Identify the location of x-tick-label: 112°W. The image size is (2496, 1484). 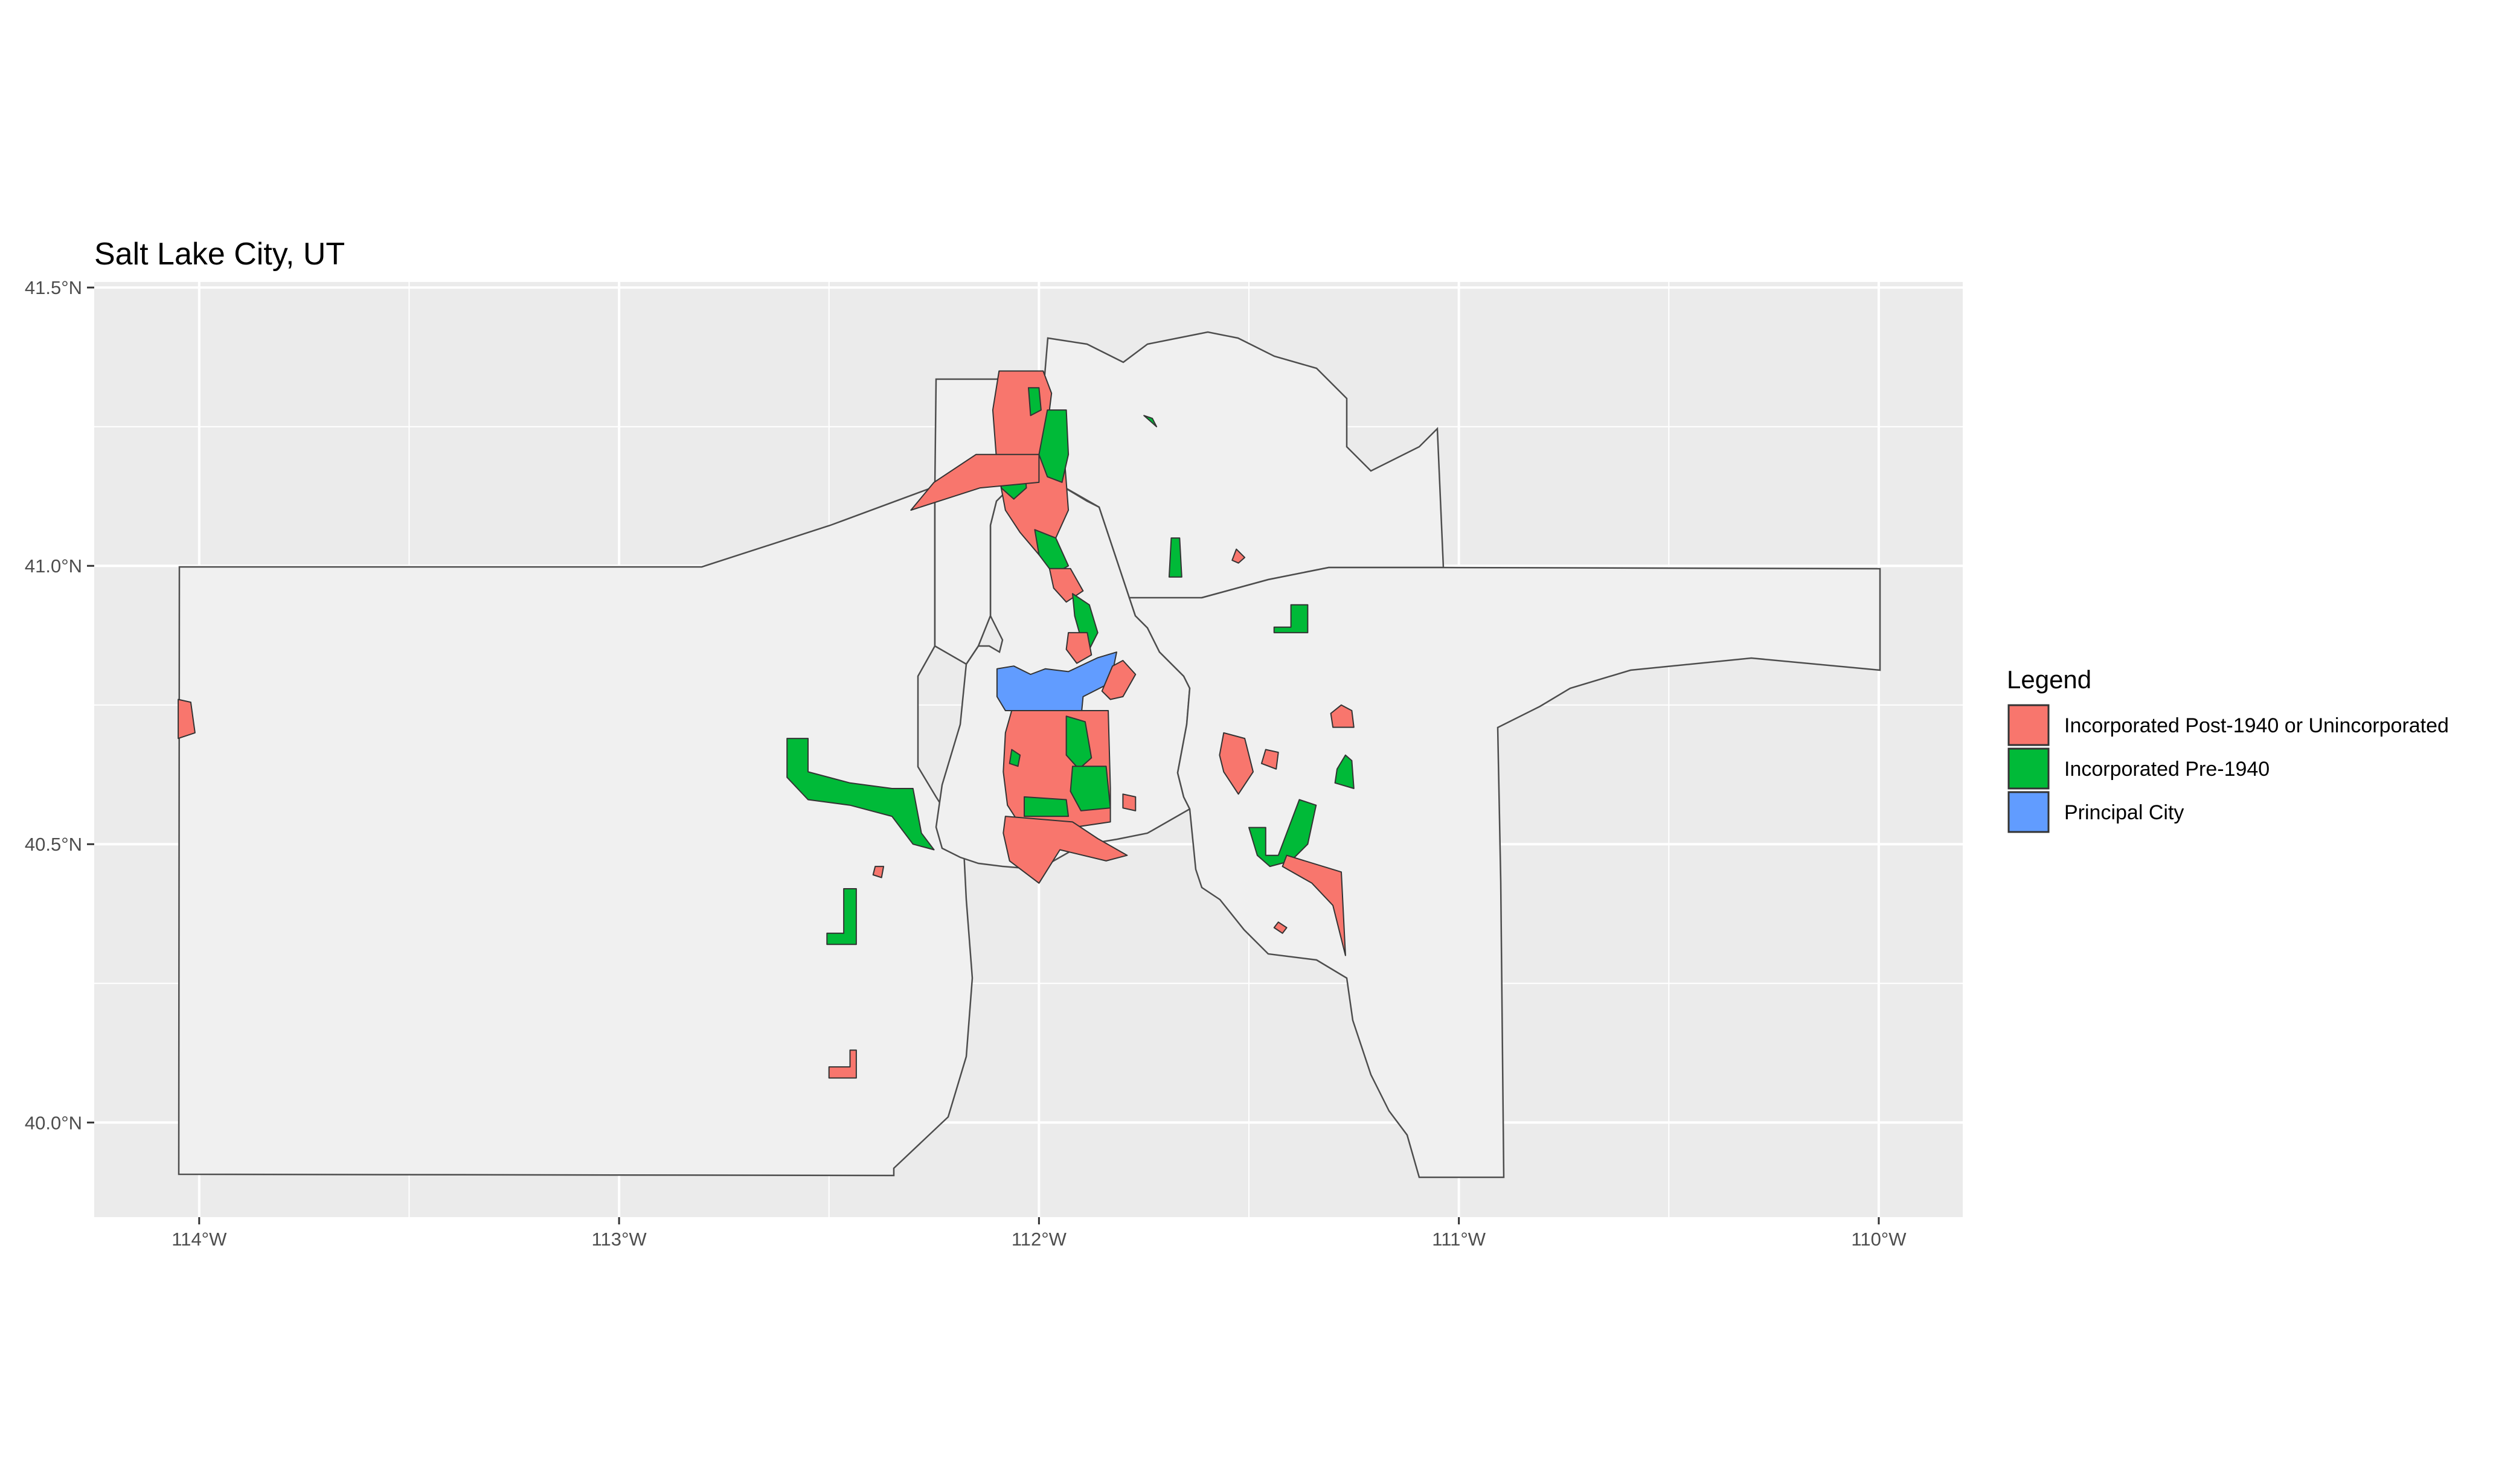
(1039, 1239).